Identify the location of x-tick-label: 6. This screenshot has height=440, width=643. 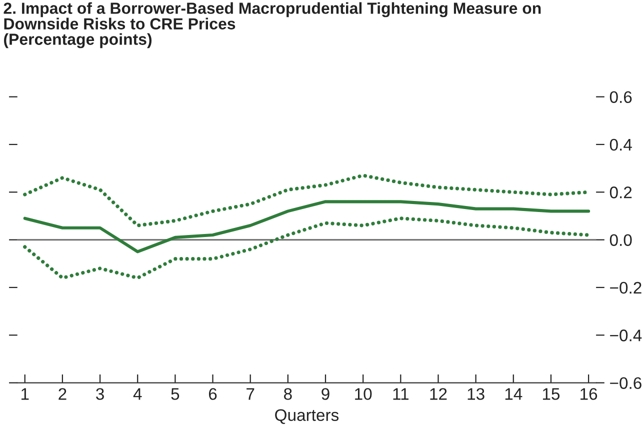
(212, 394).